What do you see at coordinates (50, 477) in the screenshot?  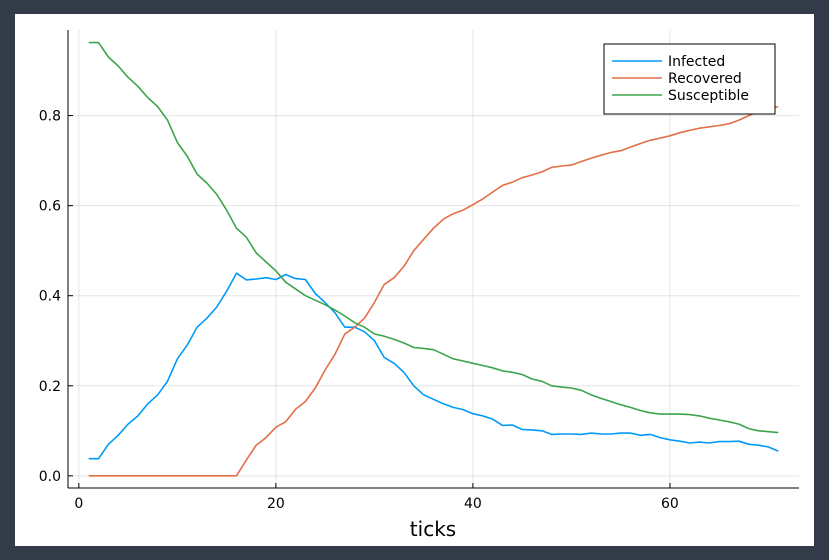 I see `y-tick-label: 0.0` at bounding box center [50, 477].